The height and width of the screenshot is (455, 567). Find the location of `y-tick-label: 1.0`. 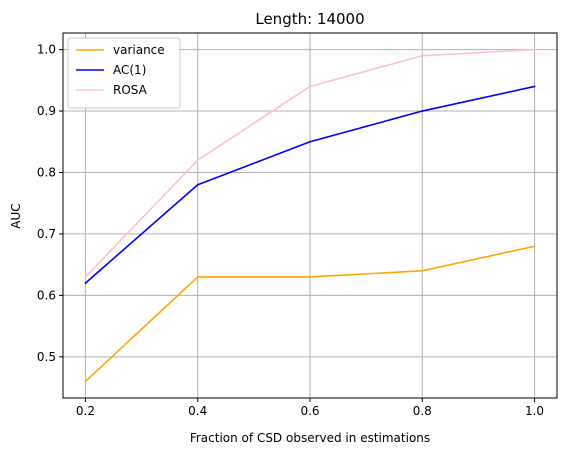

y-tick-label: 1.0 is located at coordinates (46, 50).